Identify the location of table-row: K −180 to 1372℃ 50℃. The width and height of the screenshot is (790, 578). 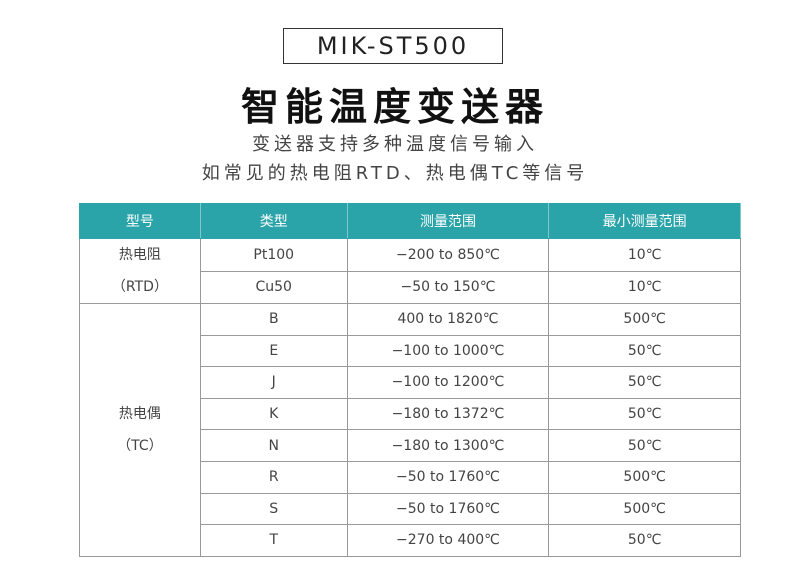
(410, 414).